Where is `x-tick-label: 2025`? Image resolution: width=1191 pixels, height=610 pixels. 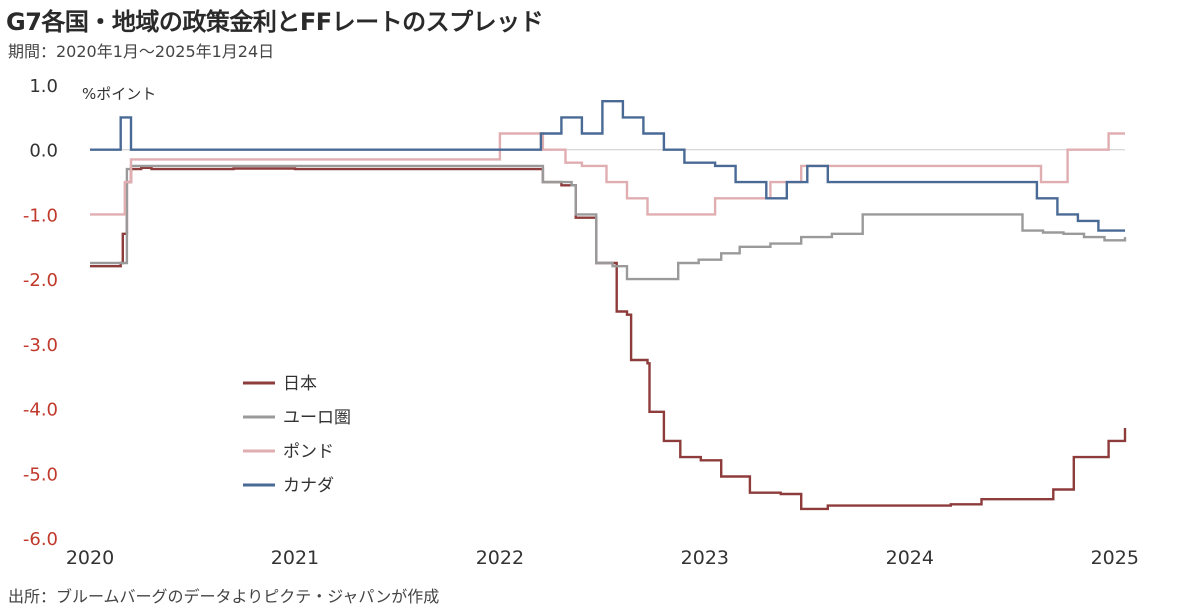
x-tick-label: 2025 is located at coordinates (1115, 558).